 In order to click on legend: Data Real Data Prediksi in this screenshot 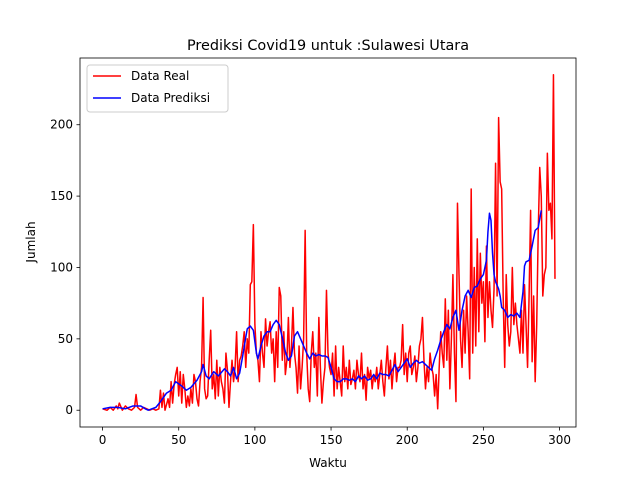, I will do `click(157, 88)`.